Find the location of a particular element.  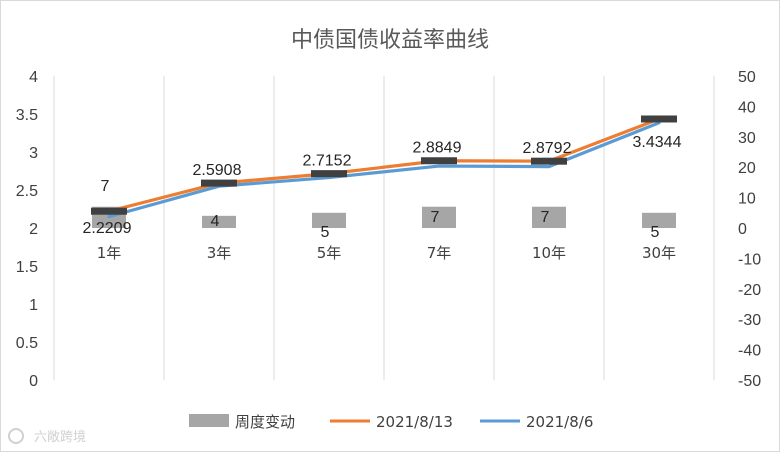

right-axis-tick-label: 0 is located at coordinates (742, 229).